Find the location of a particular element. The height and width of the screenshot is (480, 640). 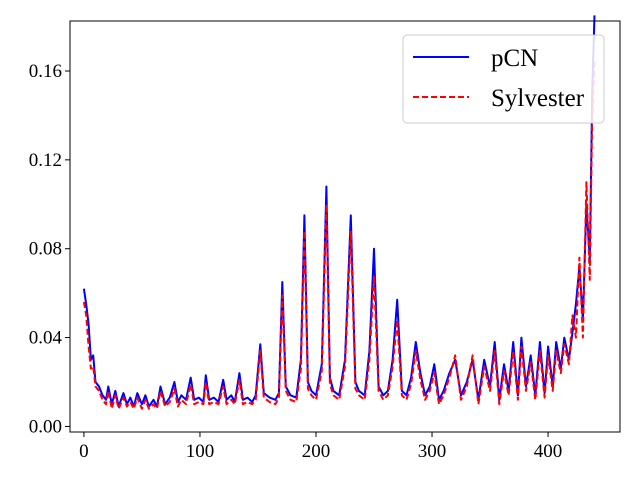

x-tick-label: 200 is located at coordinates (316, 451).